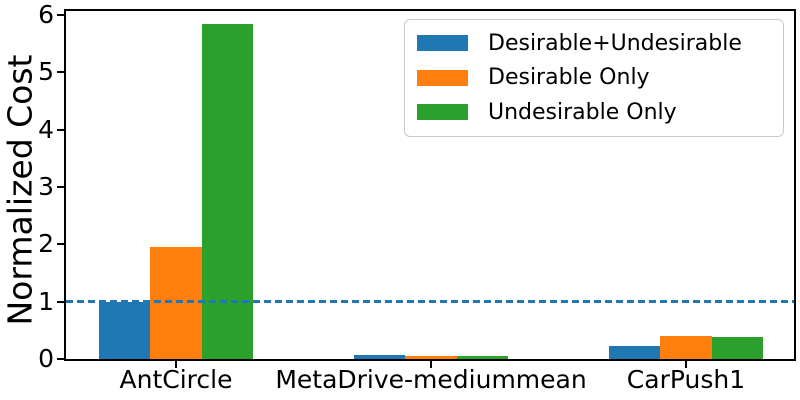 Image resolution: width=800 pixels, height=400 pixels. What do you see at coordinates (686, 379) in the screenshot?
I see `x-tick-label: CarPush1` at bounding box center [686, 379].